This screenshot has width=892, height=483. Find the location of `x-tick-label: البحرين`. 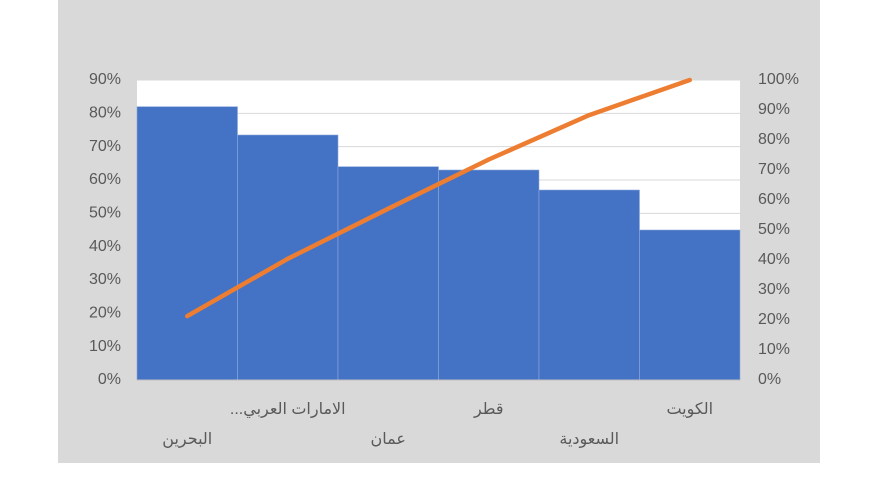

x-tick-label: البحرين is located at coordinates (187, 440).